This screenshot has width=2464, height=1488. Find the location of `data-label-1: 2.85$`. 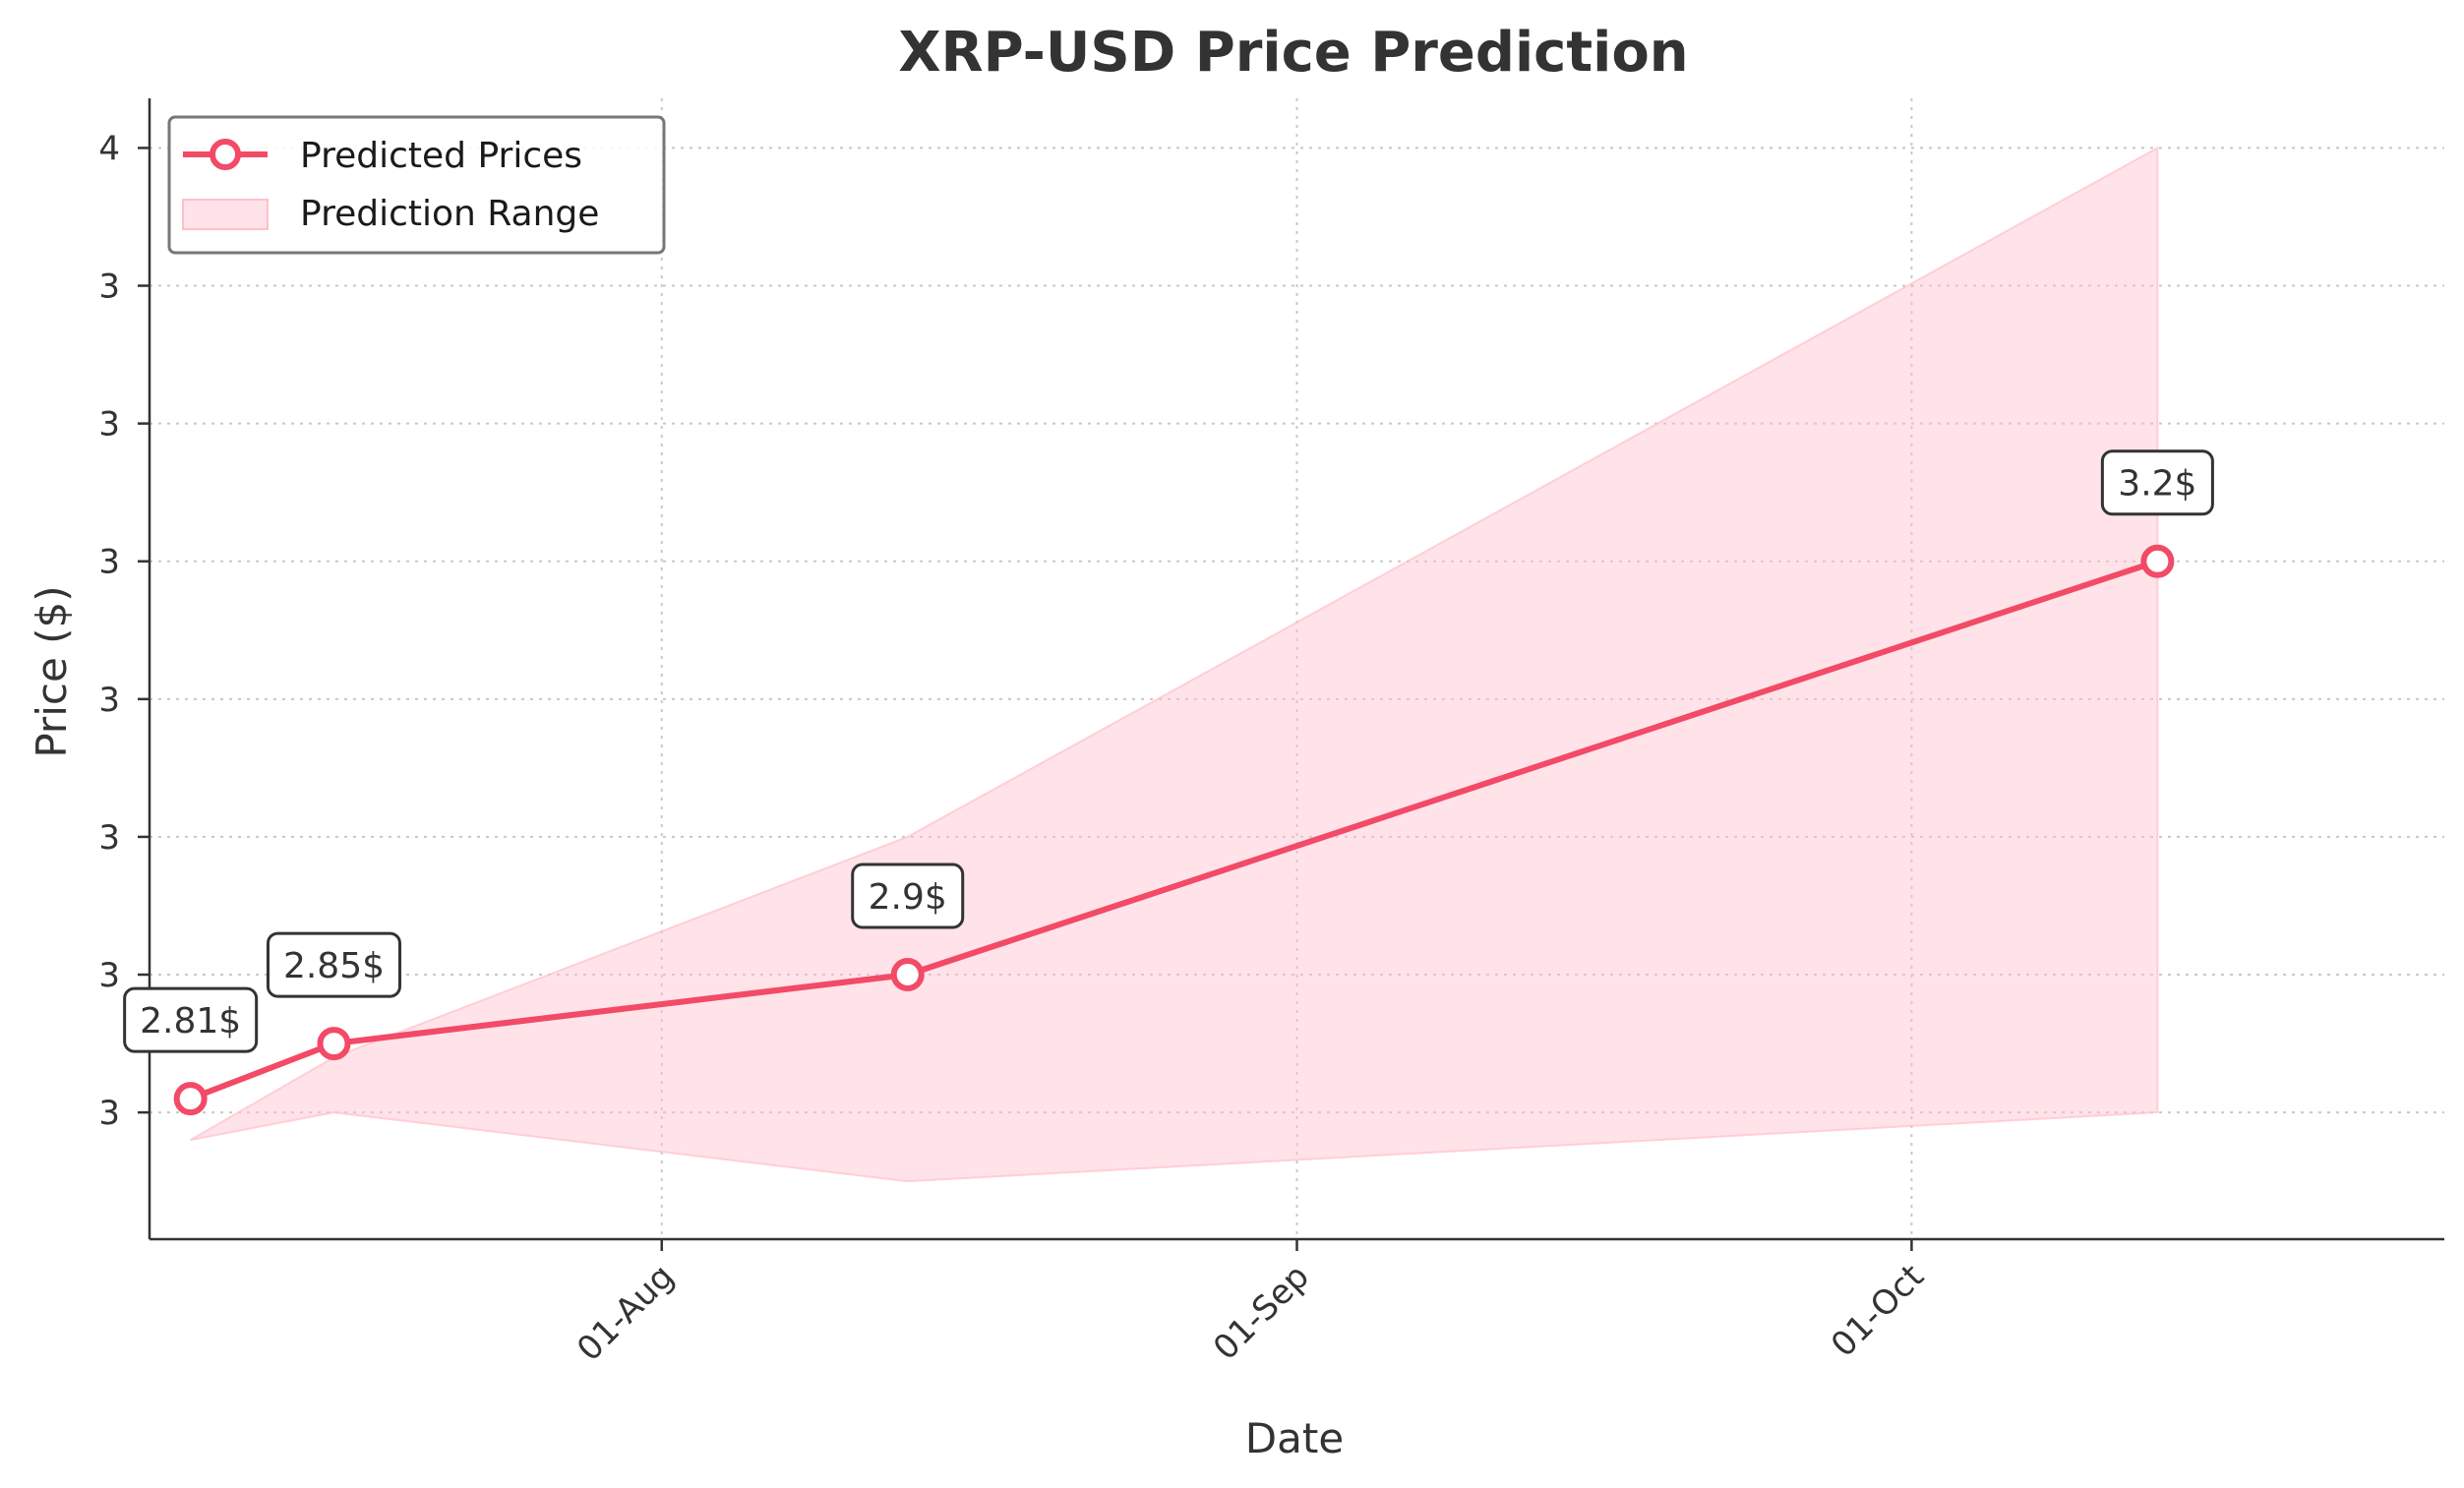

data-label-1: 2.85$ is located at coordinates (334, 966).